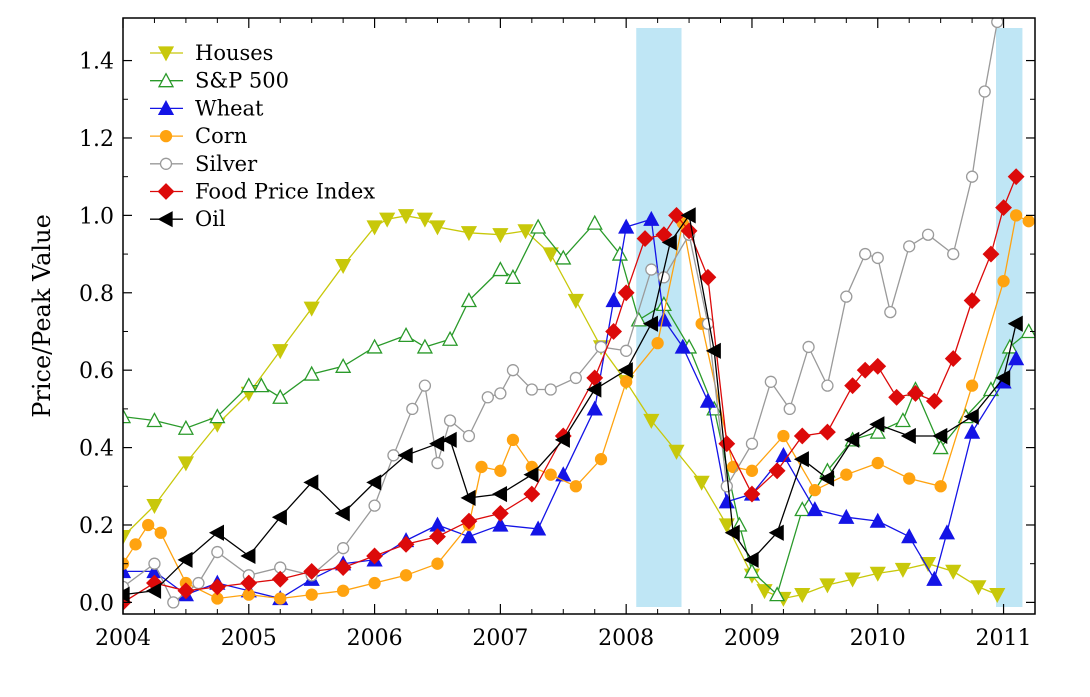 The width and height of the screenshot is (1090, 697). Describe the element at coordinates (165, 219) in the screenshot. I see `legend-marker-oil` at that location.